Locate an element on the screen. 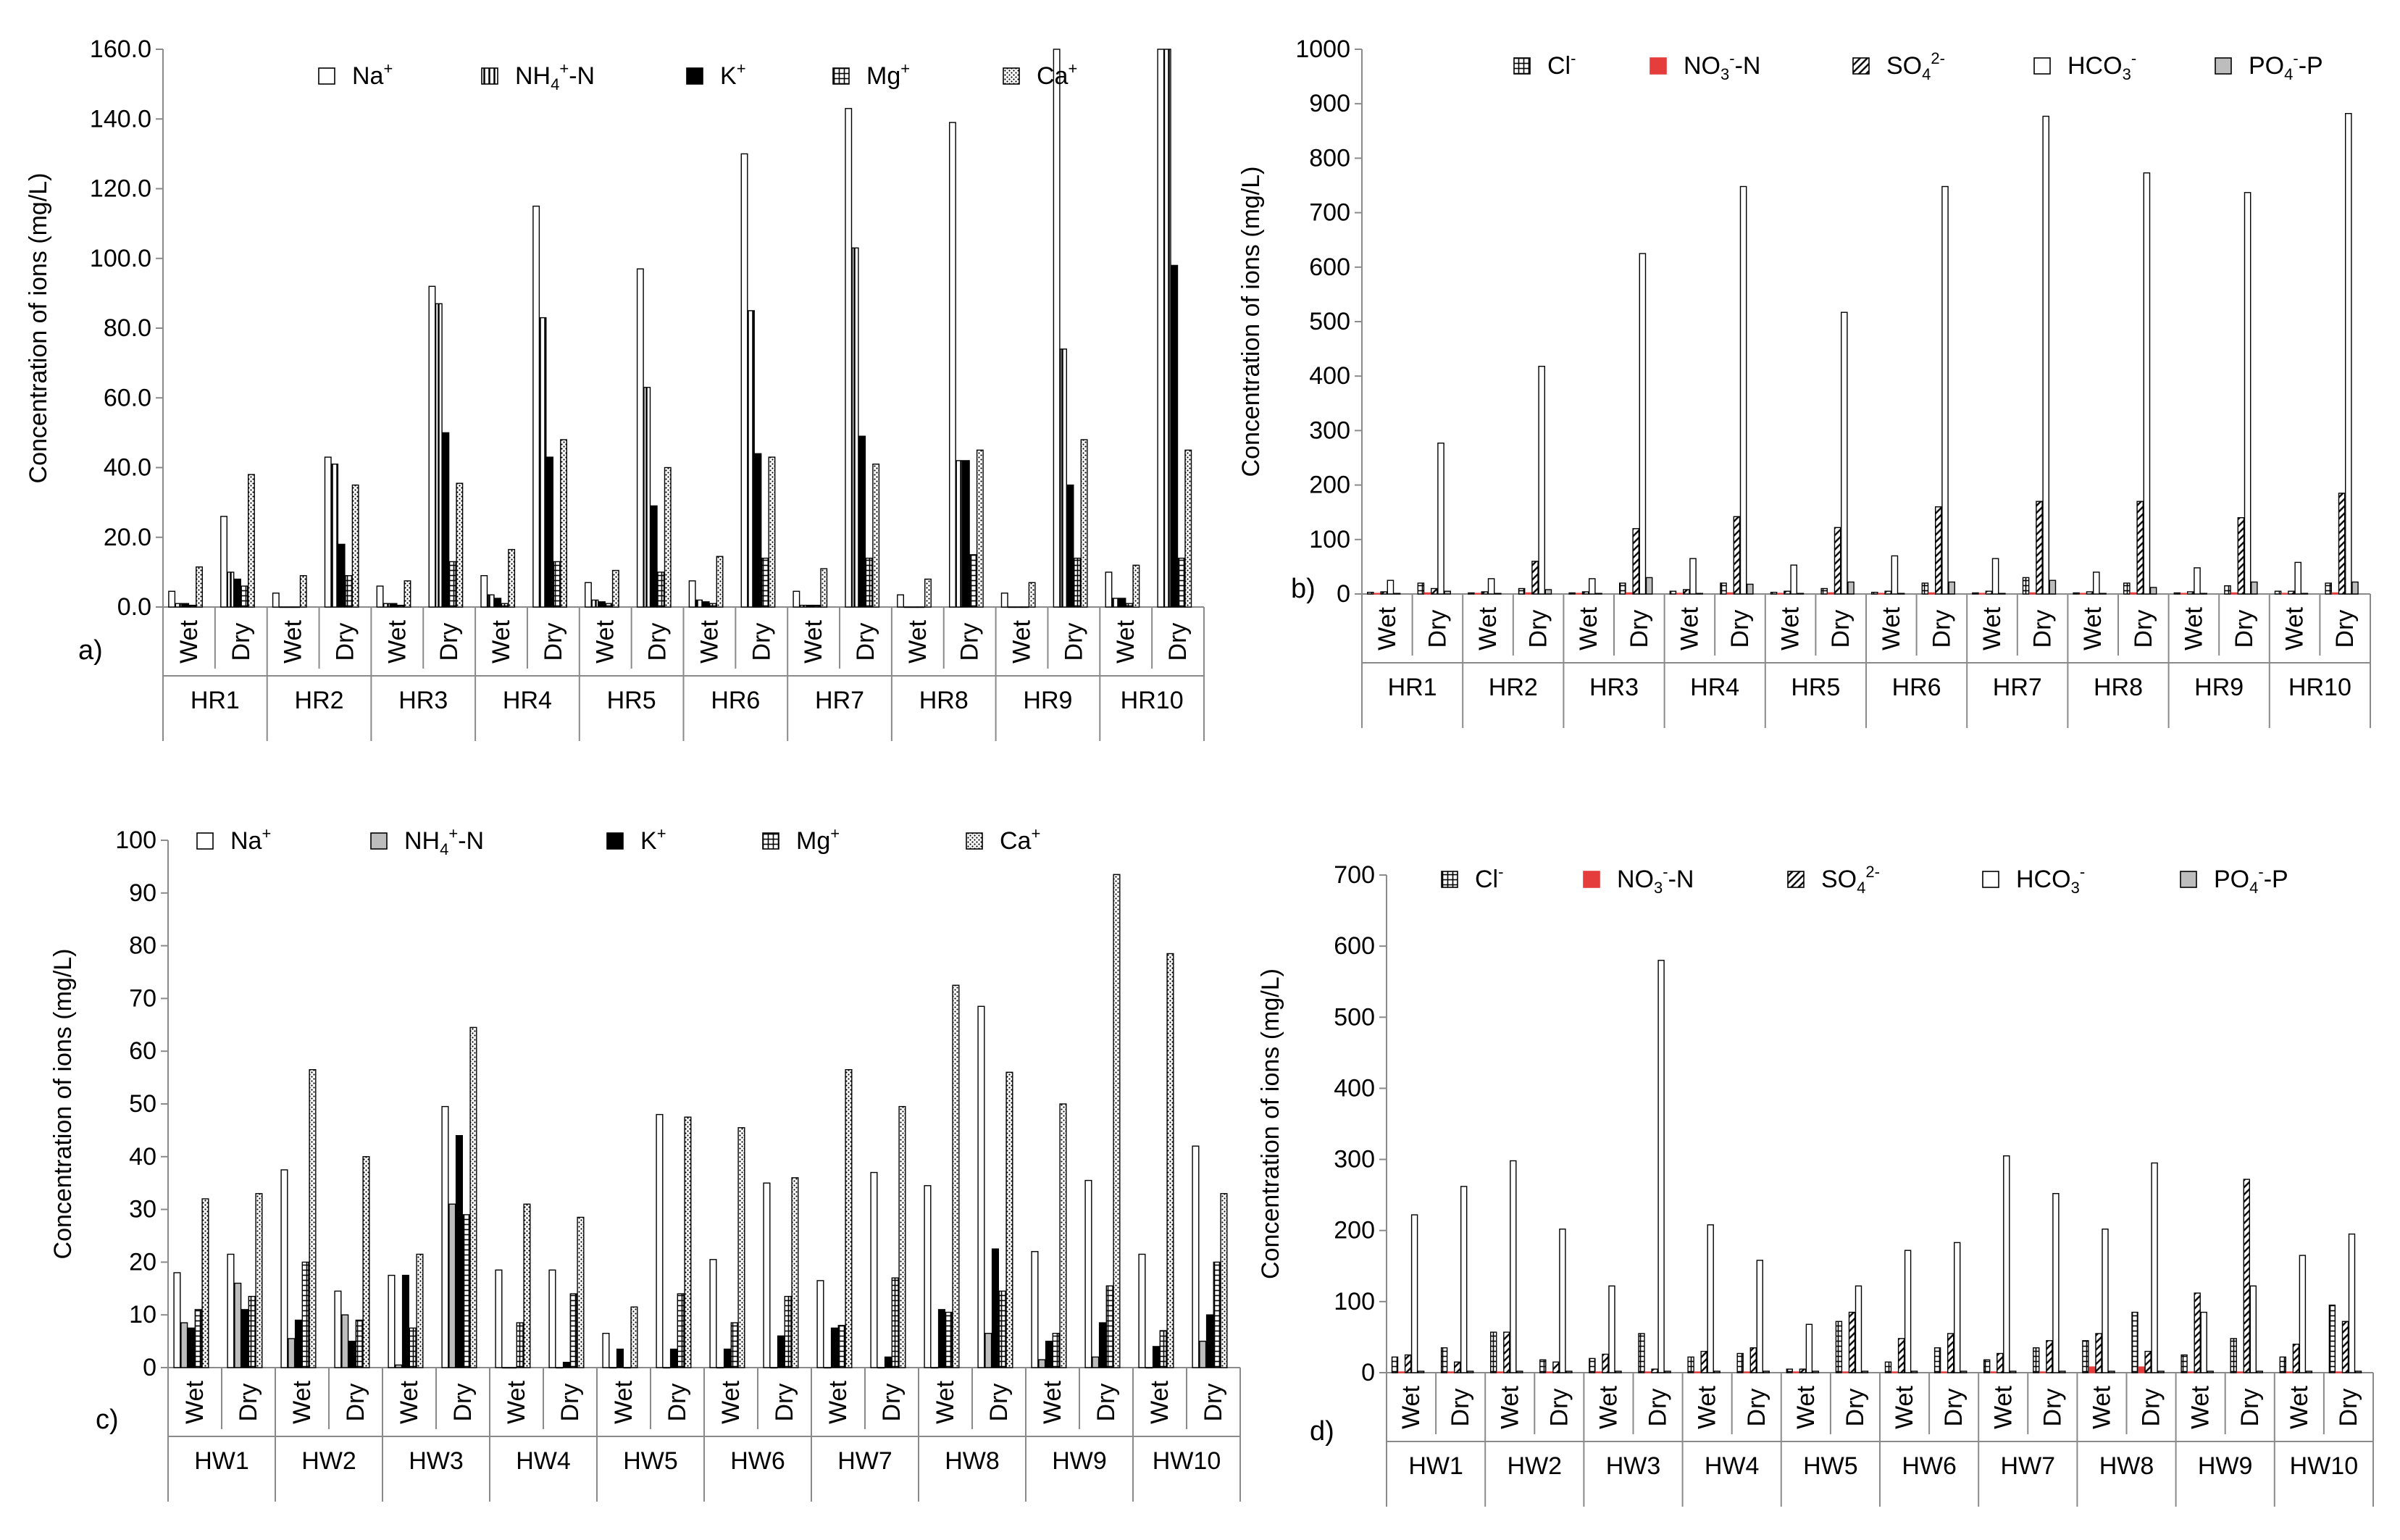 The height and width of the screenshot is (1540, 2400). bar-a-solid-HR6-Wet is located at coordinates (706, 604).